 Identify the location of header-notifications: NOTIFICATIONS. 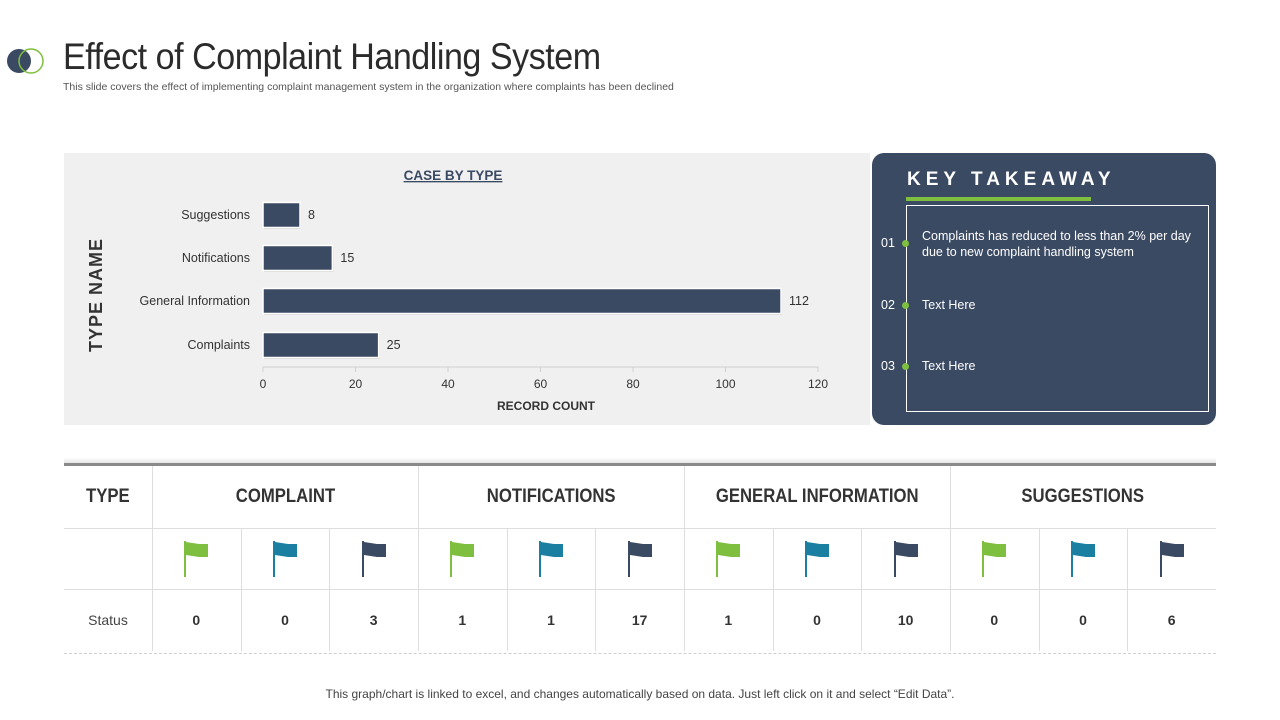
(551, 496).